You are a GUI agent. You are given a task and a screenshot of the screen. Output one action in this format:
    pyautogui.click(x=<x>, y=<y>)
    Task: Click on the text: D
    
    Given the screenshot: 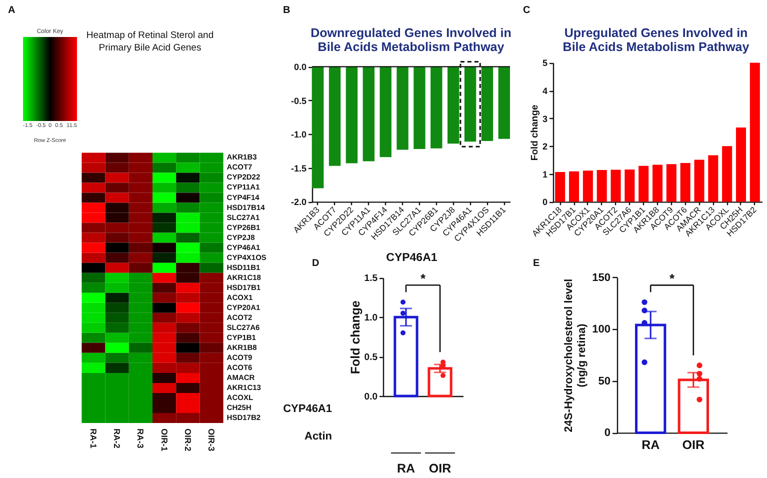 What is the action you would take?
    pyautogui.click(x=316, y=263)
    